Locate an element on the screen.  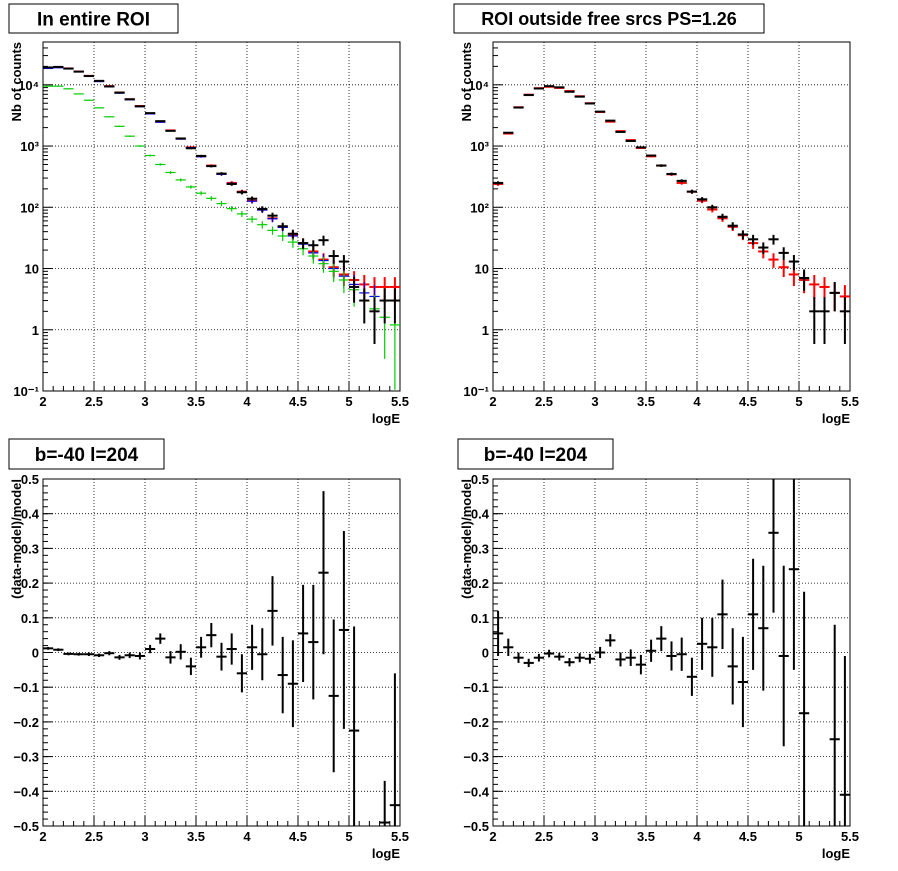
chart-title: In entire ROI is located at coordinates (93, 19).